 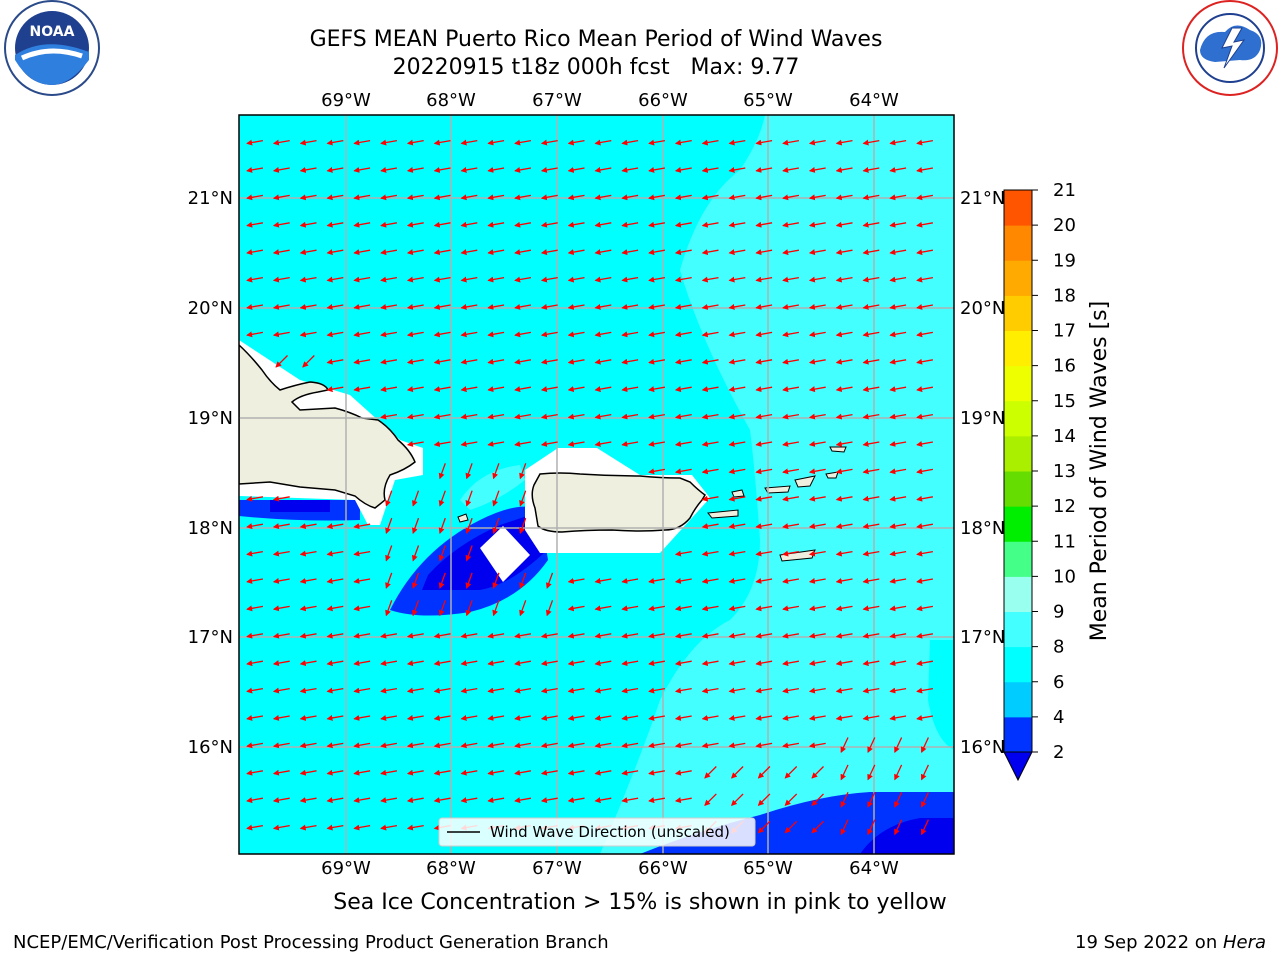 I want to click on noaa-logo: NOAA, so click(x=52, y=48).